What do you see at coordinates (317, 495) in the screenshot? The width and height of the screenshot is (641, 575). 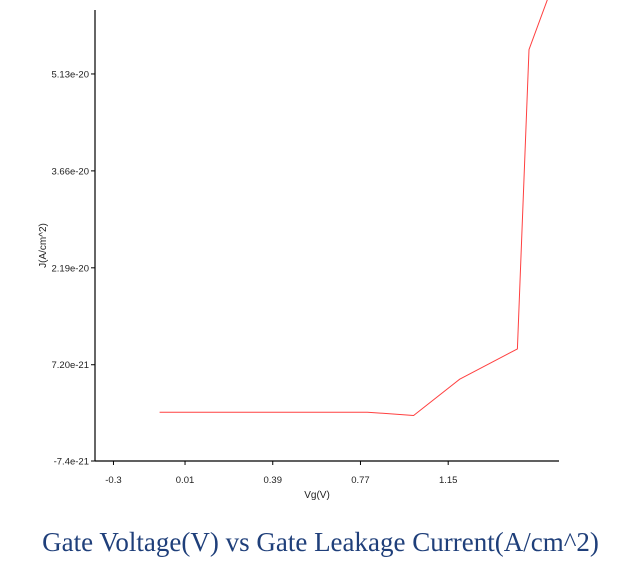 I see `x-axis-title: Vg(V)` at bounding box center [317, 495].